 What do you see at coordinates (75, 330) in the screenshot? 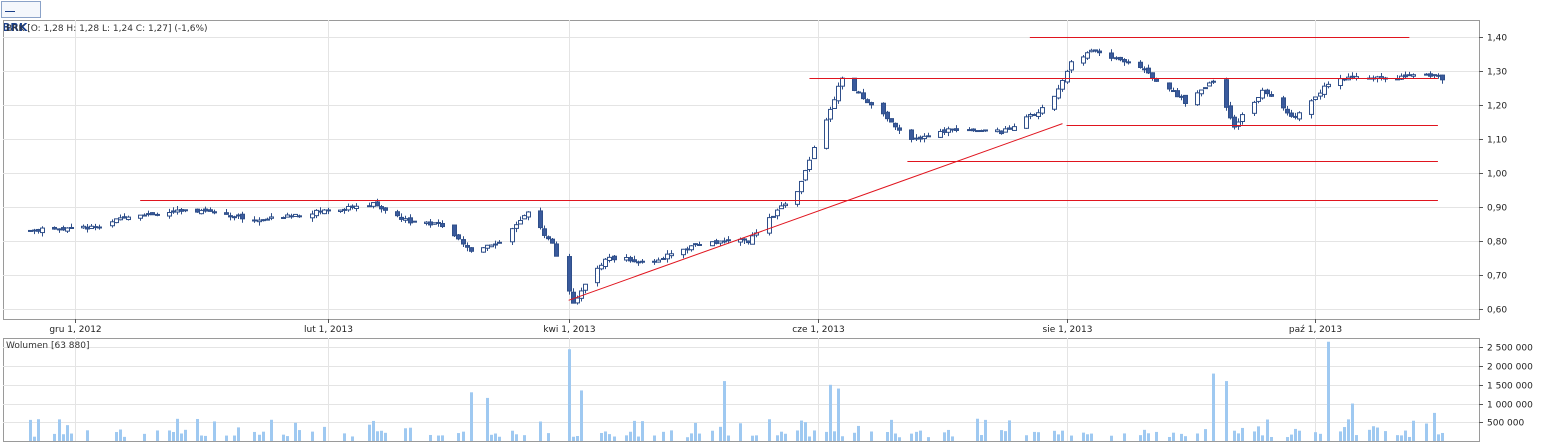
I see `date-tick-label: gru 1, 2012` at bounding box center [75, 330].